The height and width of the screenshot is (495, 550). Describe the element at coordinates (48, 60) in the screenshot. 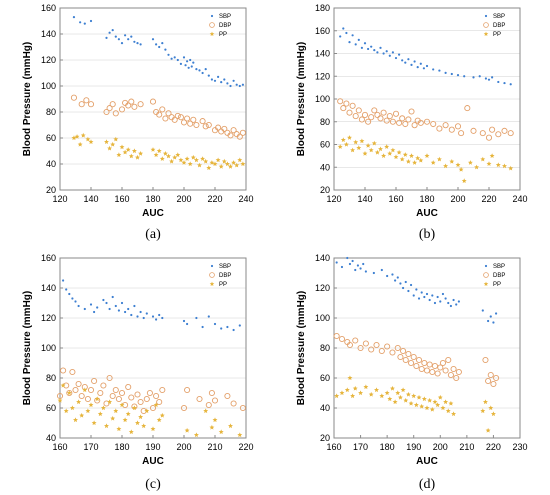

I see `y-tick-label: 120` at that location.